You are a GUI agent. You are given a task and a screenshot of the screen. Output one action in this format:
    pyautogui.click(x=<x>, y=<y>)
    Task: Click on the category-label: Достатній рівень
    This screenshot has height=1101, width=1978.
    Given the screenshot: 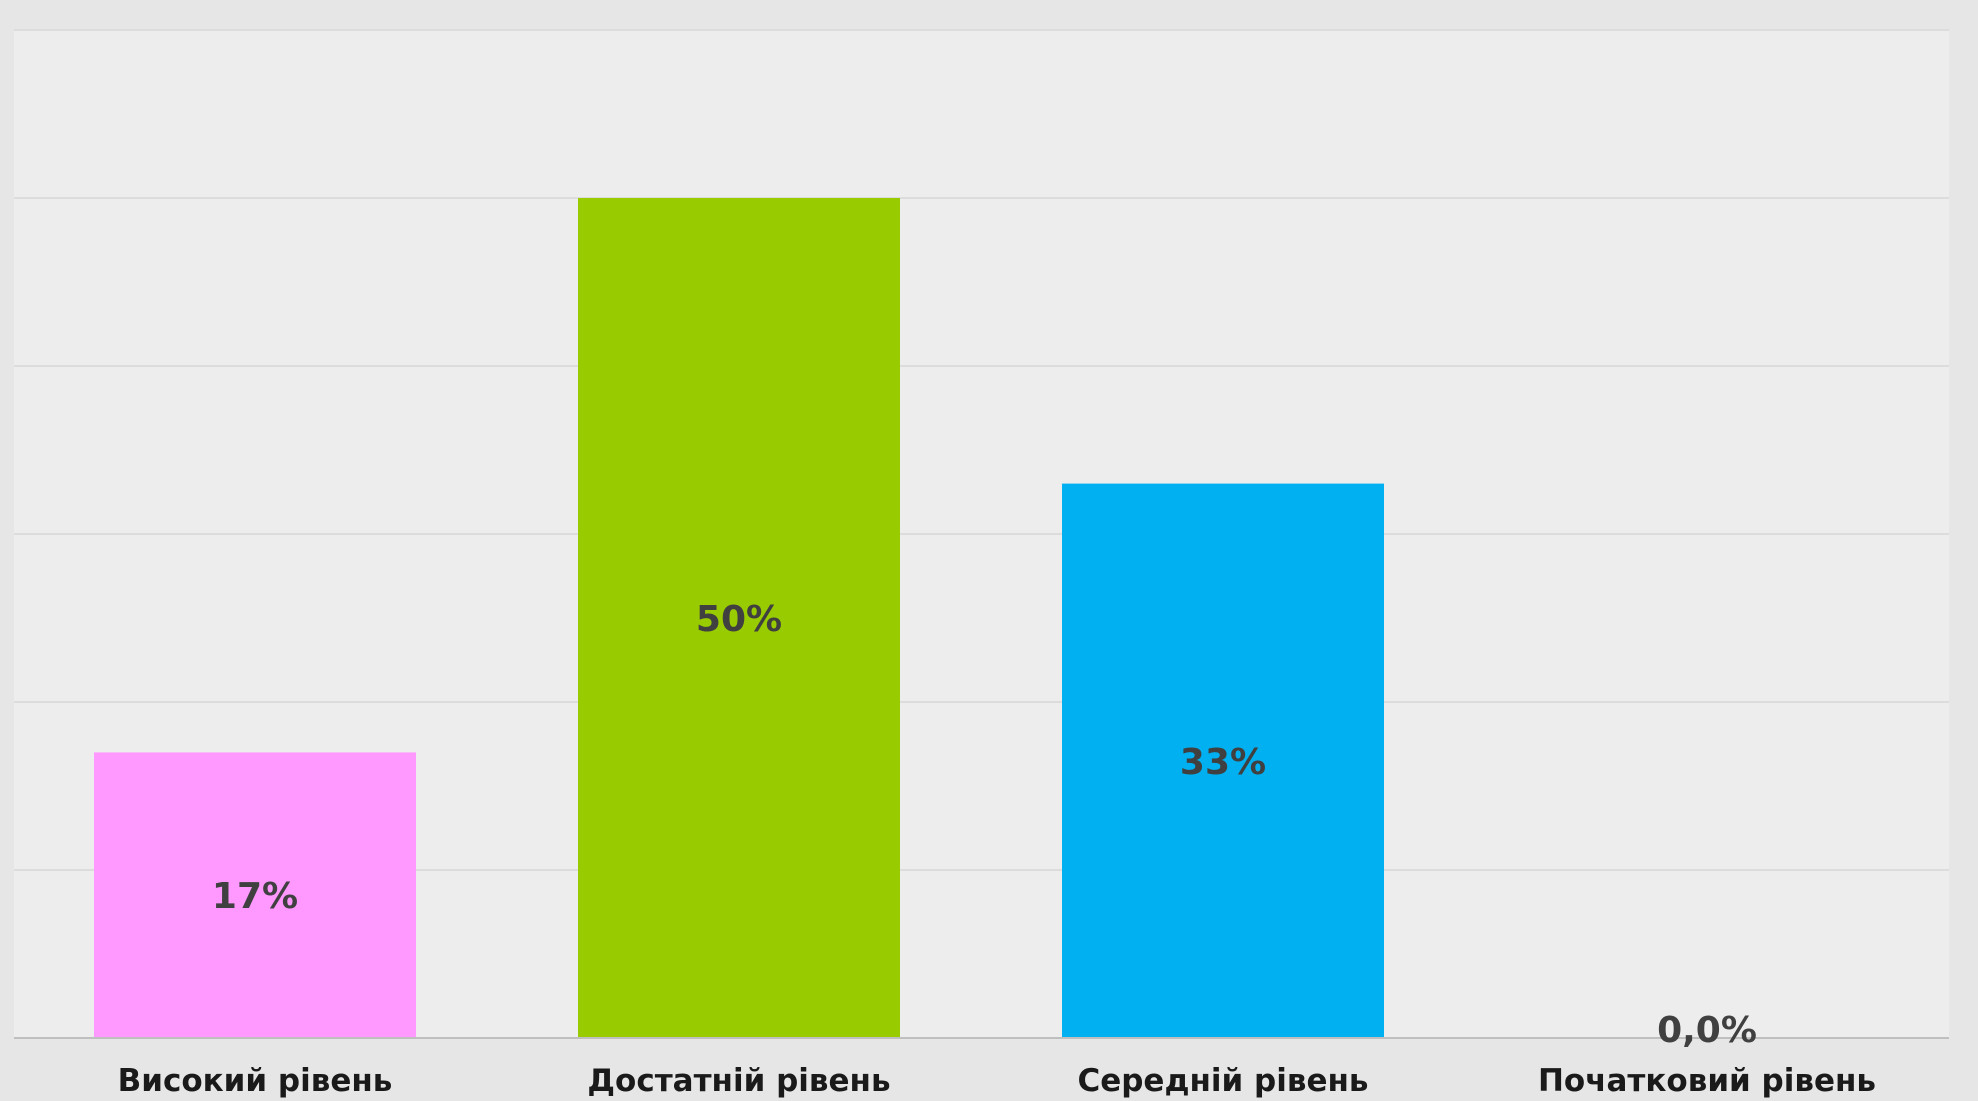 What is the action you would take?
    pyautogui.click(x=738, y=1081)
    